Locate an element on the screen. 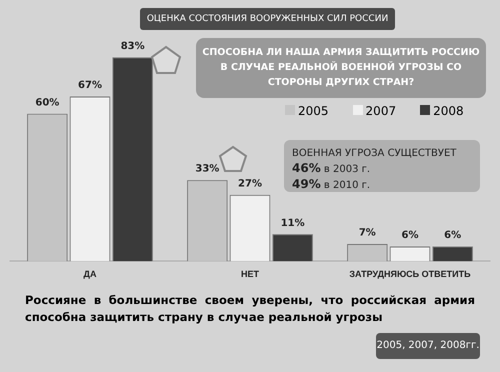 The image size is (500, 372). annotation: ВОЕННАЯ УГРОЗА СУЩЕСТВУЕТ is located at coordinates (375, 154).